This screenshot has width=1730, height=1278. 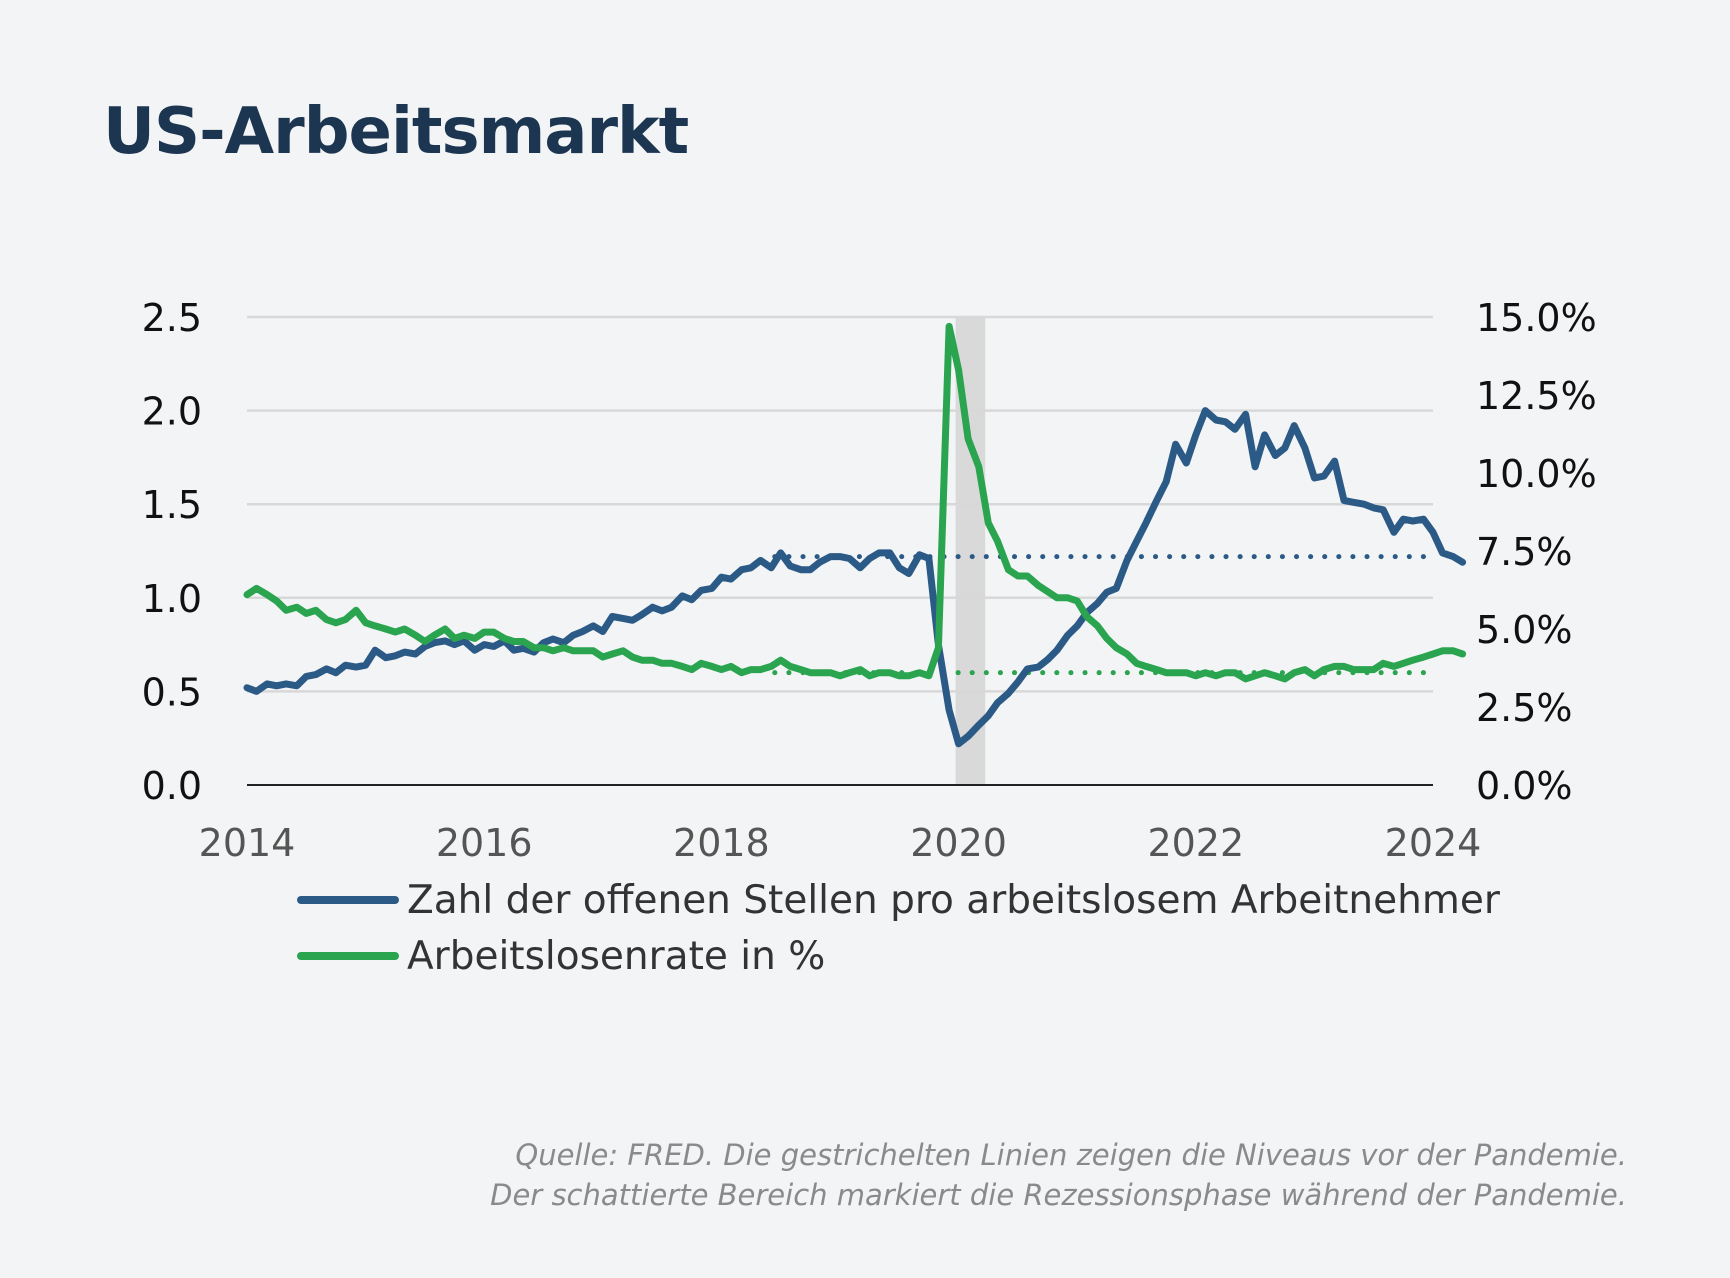 I want to click on x-tick-label: 2020, so click(x=958, y=843).